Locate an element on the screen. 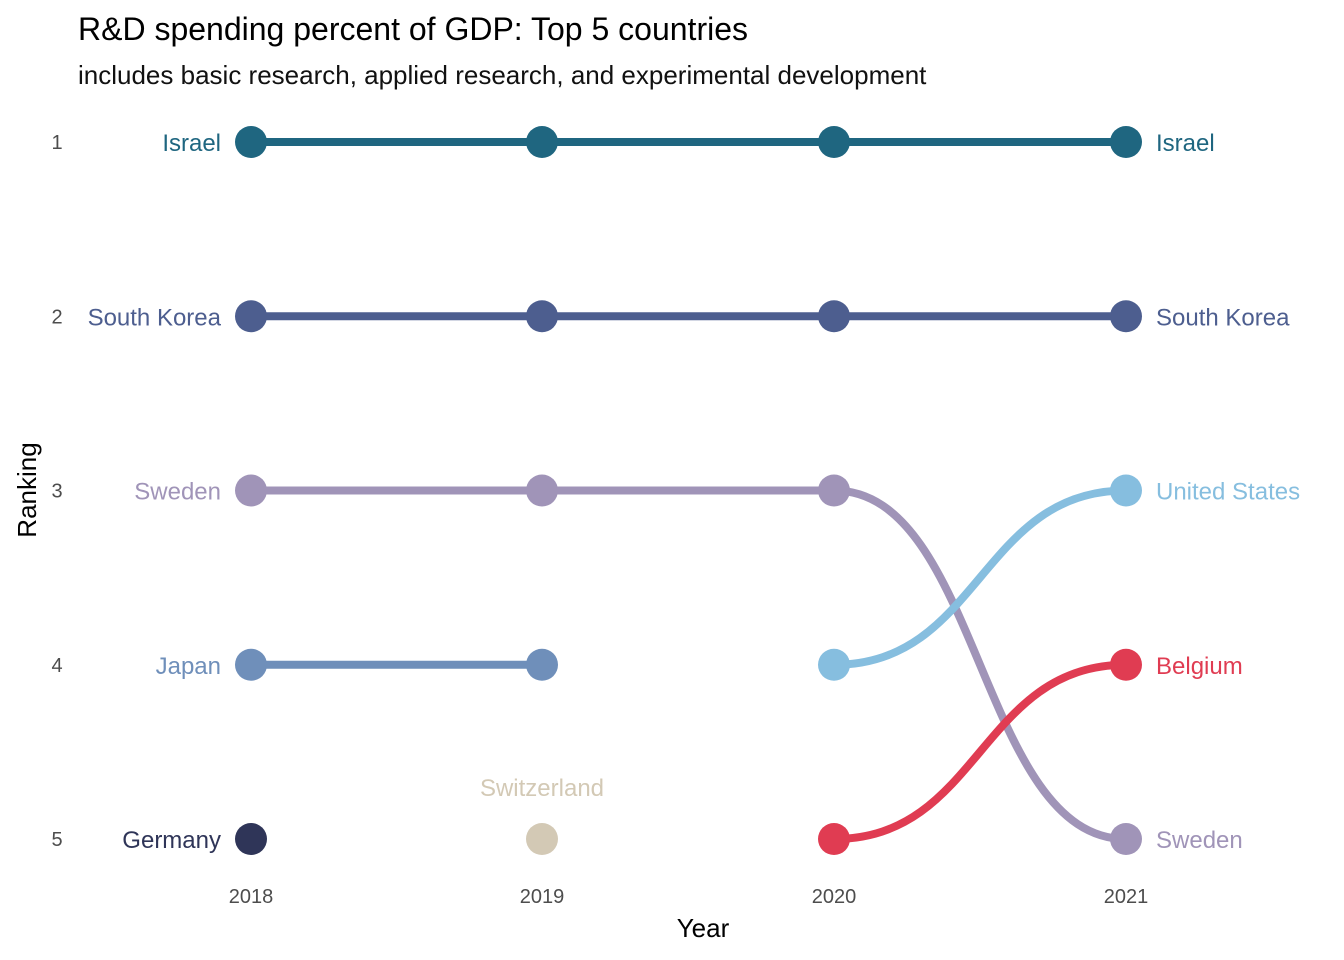 This screenshot has width=1344, height=960. point-japan-2018 is located at coordinates (251, 664).